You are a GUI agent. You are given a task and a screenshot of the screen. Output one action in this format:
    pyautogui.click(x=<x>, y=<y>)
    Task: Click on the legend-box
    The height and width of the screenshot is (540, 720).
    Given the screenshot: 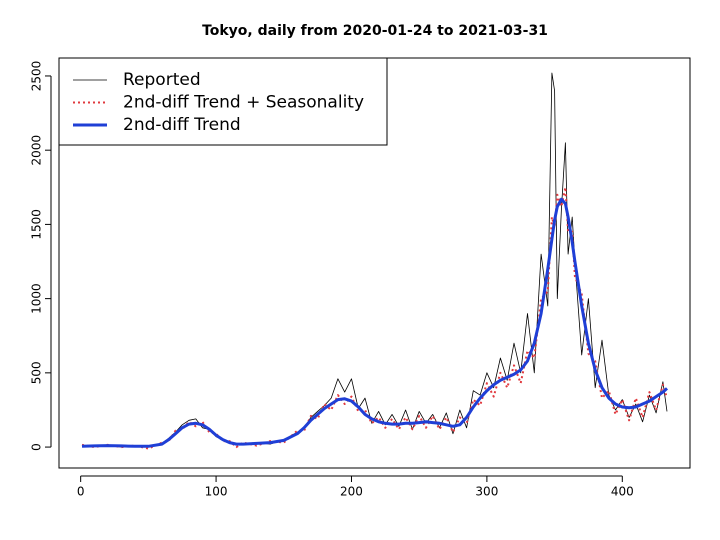 What is the action you would take?
    pyautogui.click(x=223, y=101)
    